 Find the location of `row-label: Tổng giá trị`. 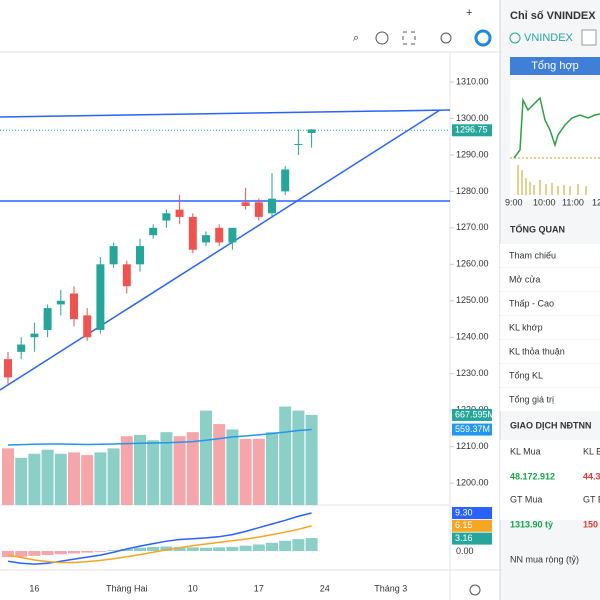

row-label: Tổng giá trị is located at coordinates (531, 399).